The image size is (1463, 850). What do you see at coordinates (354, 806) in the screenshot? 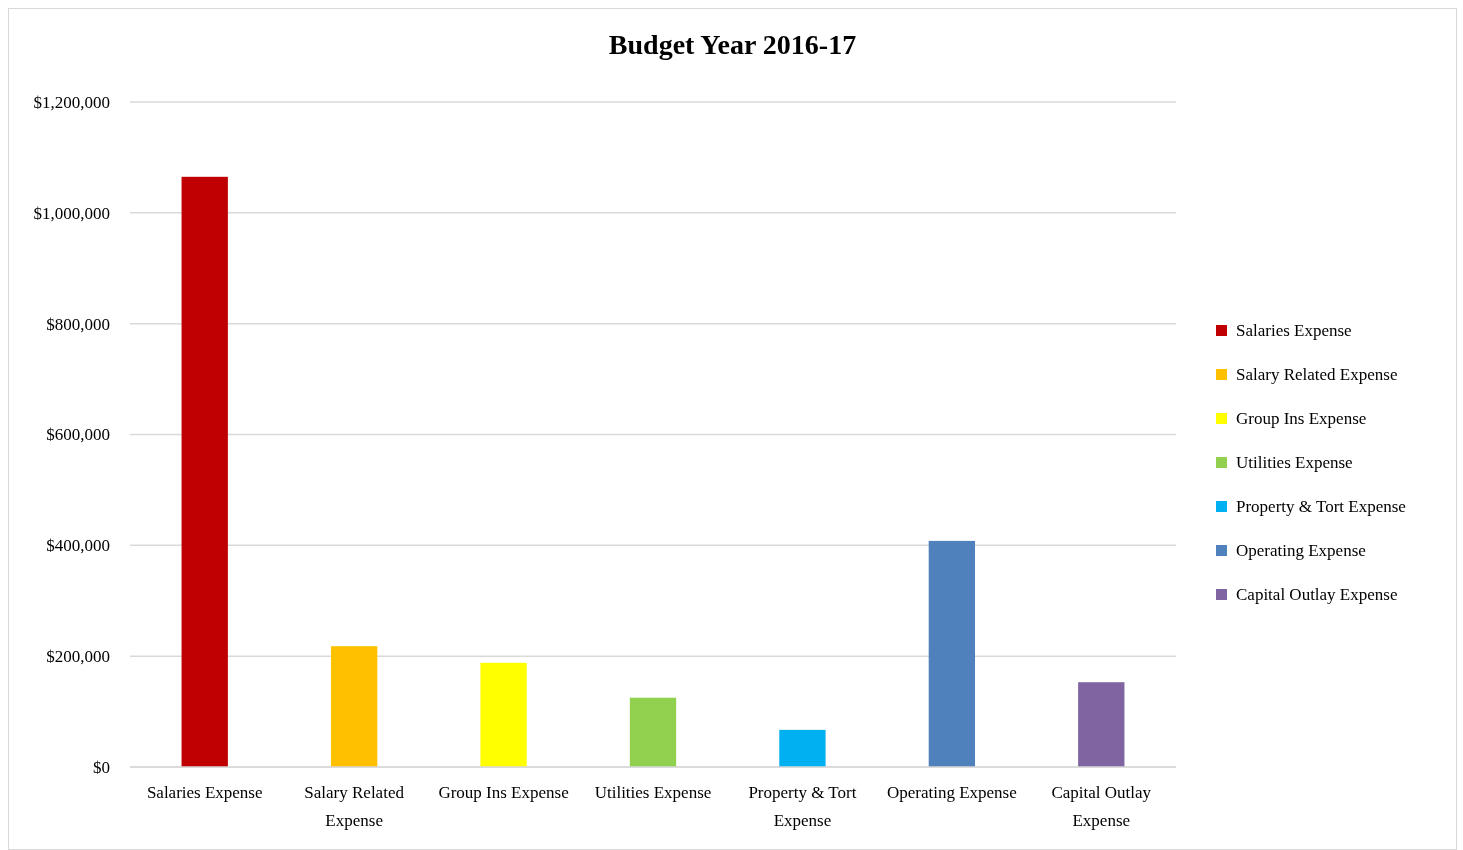
I see `x-tick-label: Salary Related Expense` at bounding box center [354, 806].